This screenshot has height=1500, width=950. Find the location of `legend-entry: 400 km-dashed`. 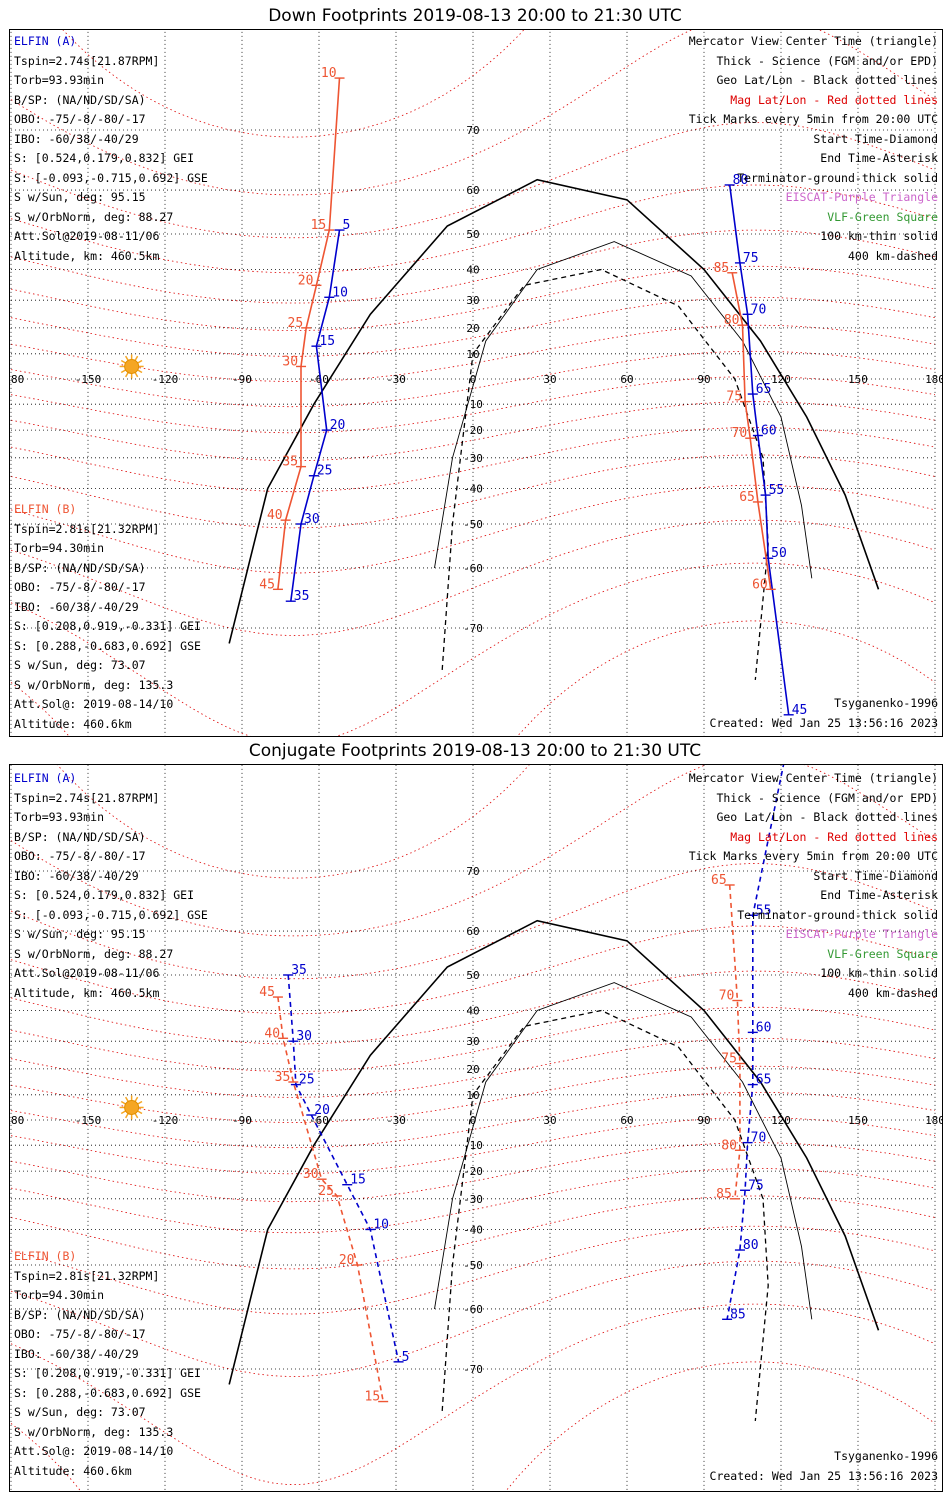

legend-entry: 400 km-dashed is located at coordinates (892, 255).